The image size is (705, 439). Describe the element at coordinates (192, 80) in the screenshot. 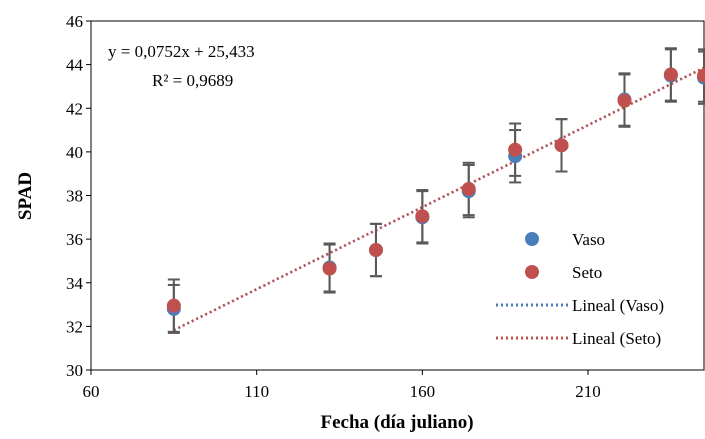

I see `r-squared-label: R² = 0,9689` at that location.